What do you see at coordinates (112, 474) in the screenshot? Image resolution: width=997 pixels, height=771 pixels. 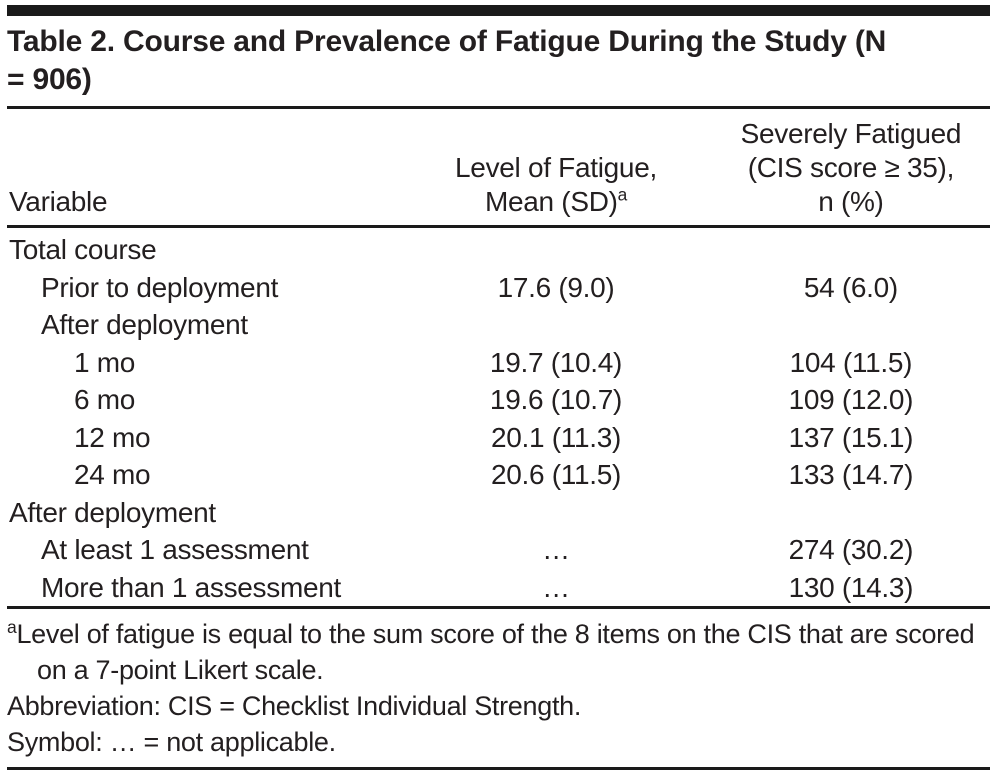 I see `cell-variable: 24 mo` at bounding box center [112, 474].